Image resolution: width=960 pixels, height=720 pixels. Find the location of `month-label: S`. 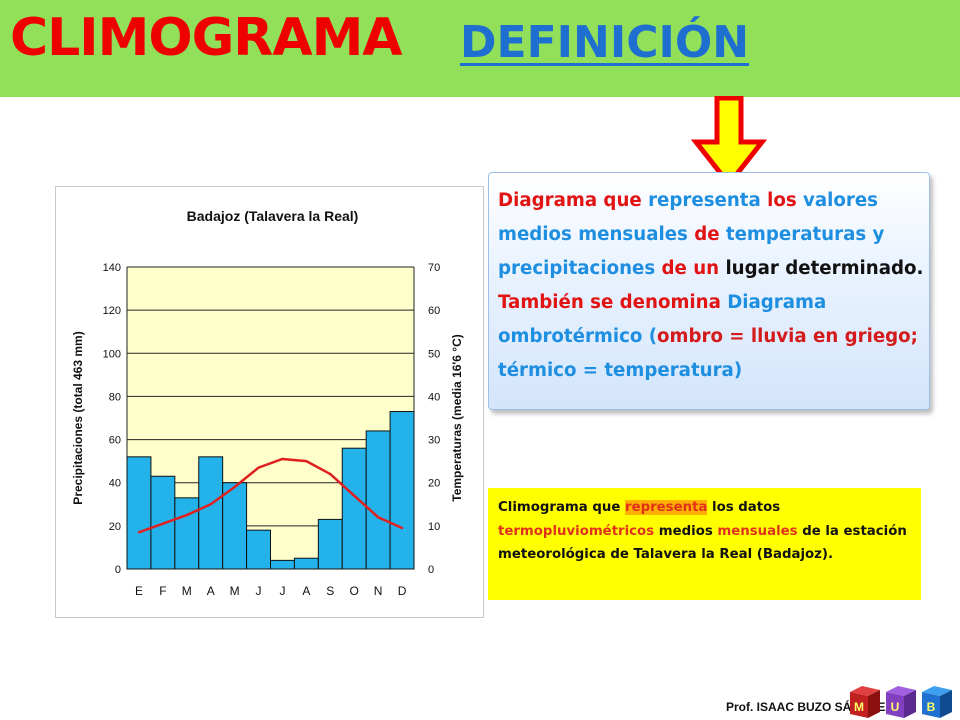

month-label: S is located at coordinates (330, 591).